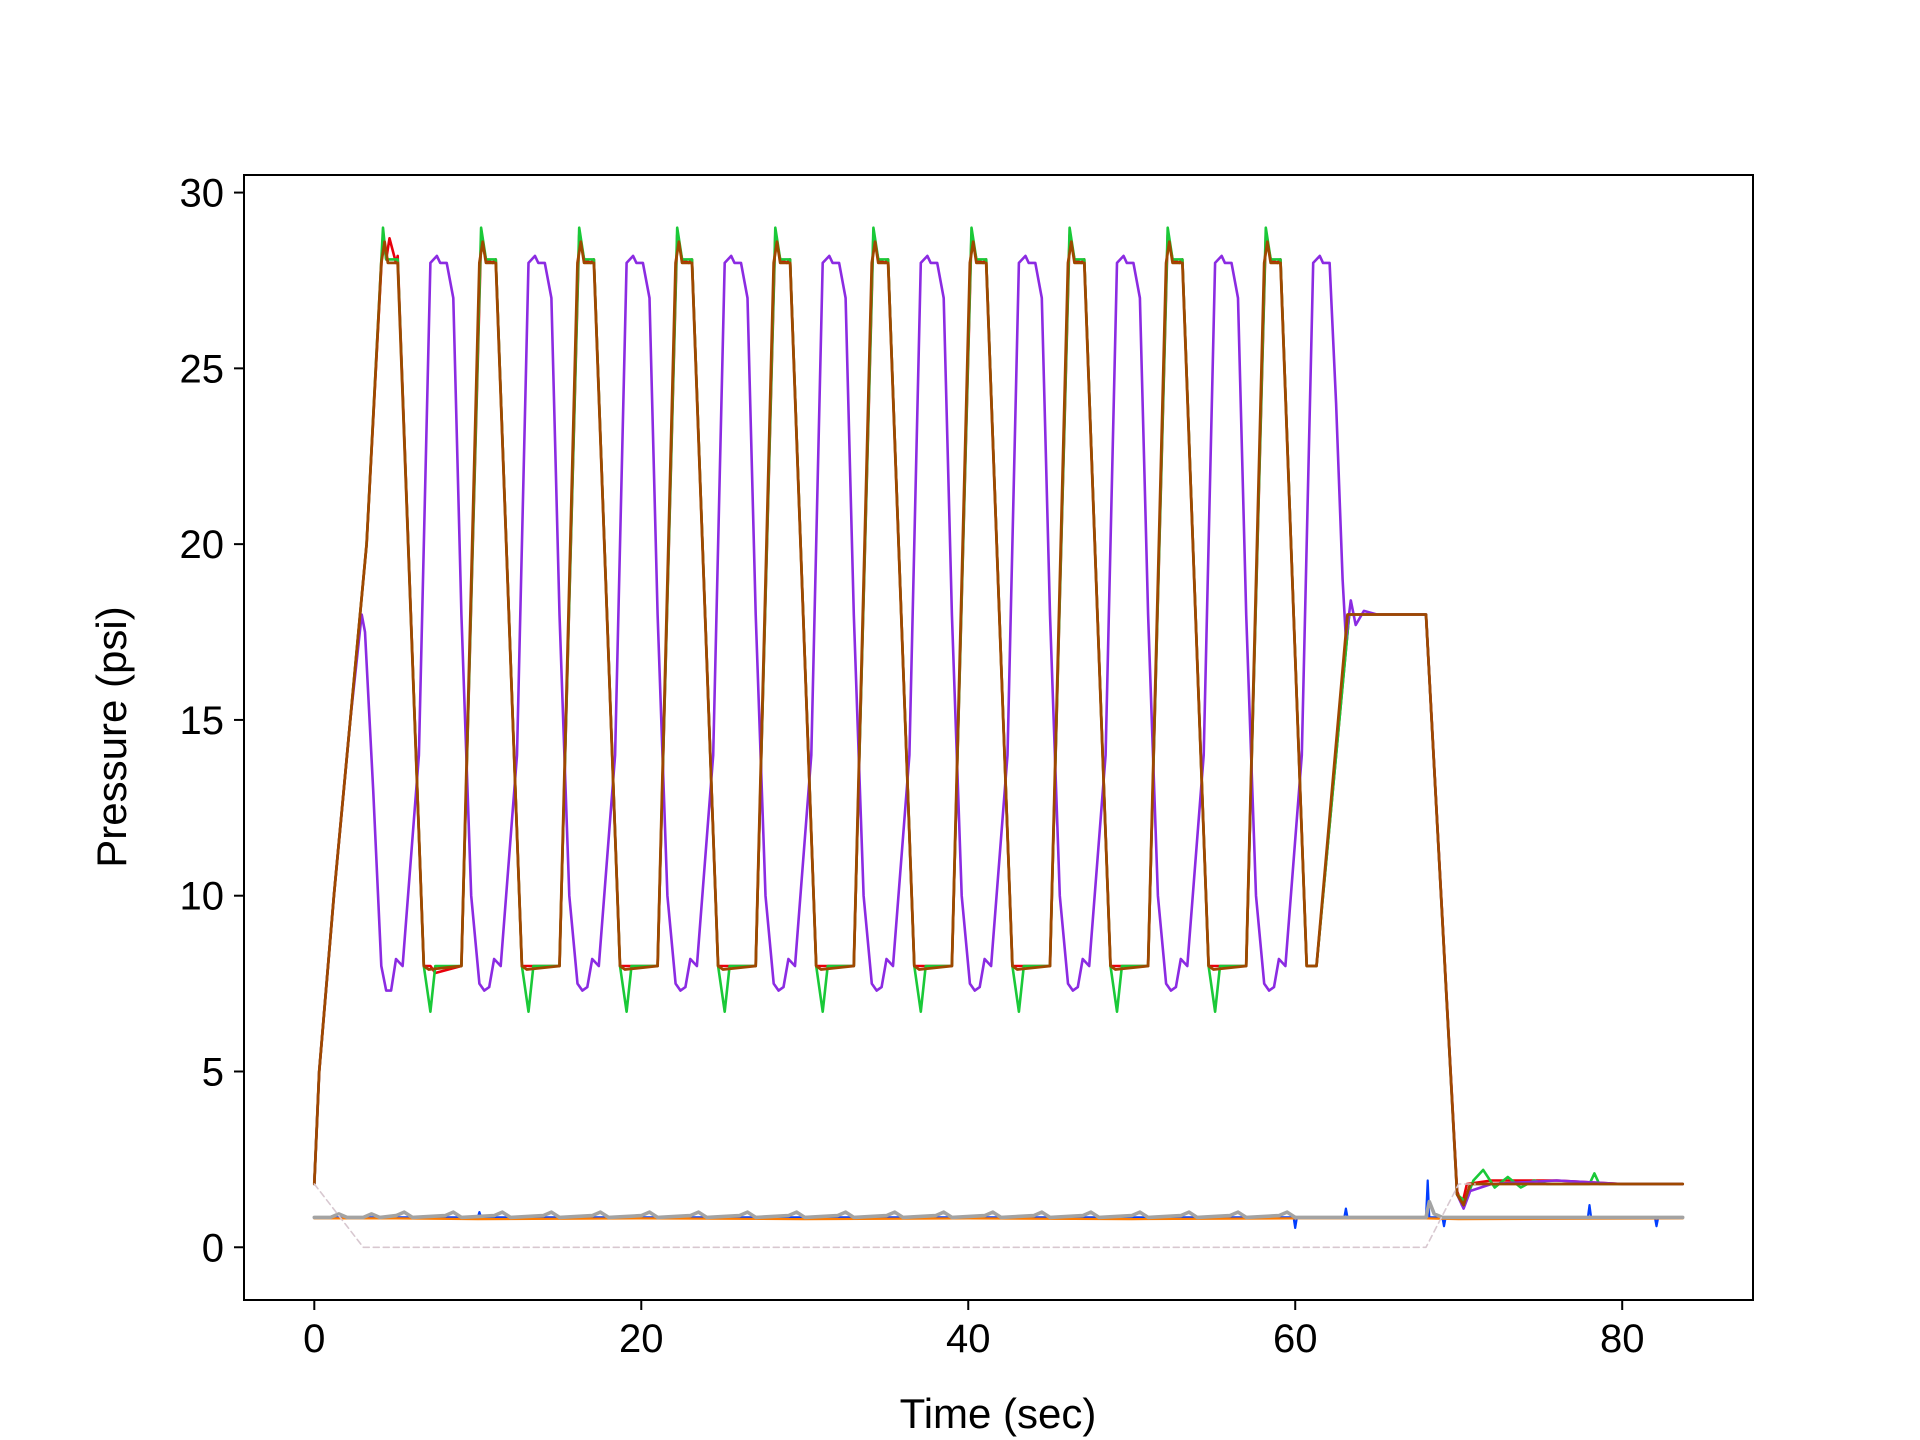  Describe the element at coordinates (314, 1339) in the screenshot. I see `x-tick-label: 0` at that location.